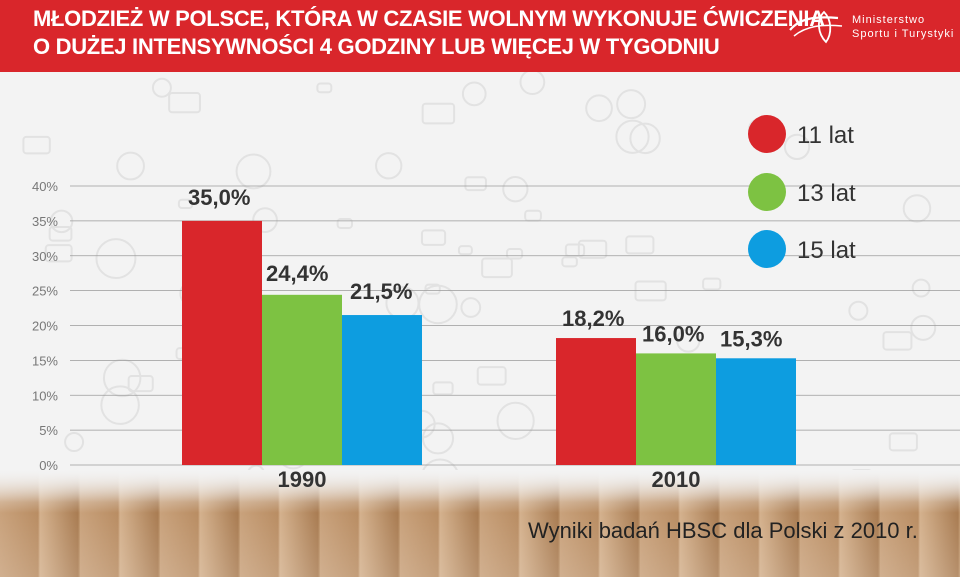 The width and height of the screenshot is (960, 577). What do you see at coordinates (903, 34) in the screenshot?
I see `ministry-name-line-2: Sportu i Turystyki` at bounding box center [903, 34].